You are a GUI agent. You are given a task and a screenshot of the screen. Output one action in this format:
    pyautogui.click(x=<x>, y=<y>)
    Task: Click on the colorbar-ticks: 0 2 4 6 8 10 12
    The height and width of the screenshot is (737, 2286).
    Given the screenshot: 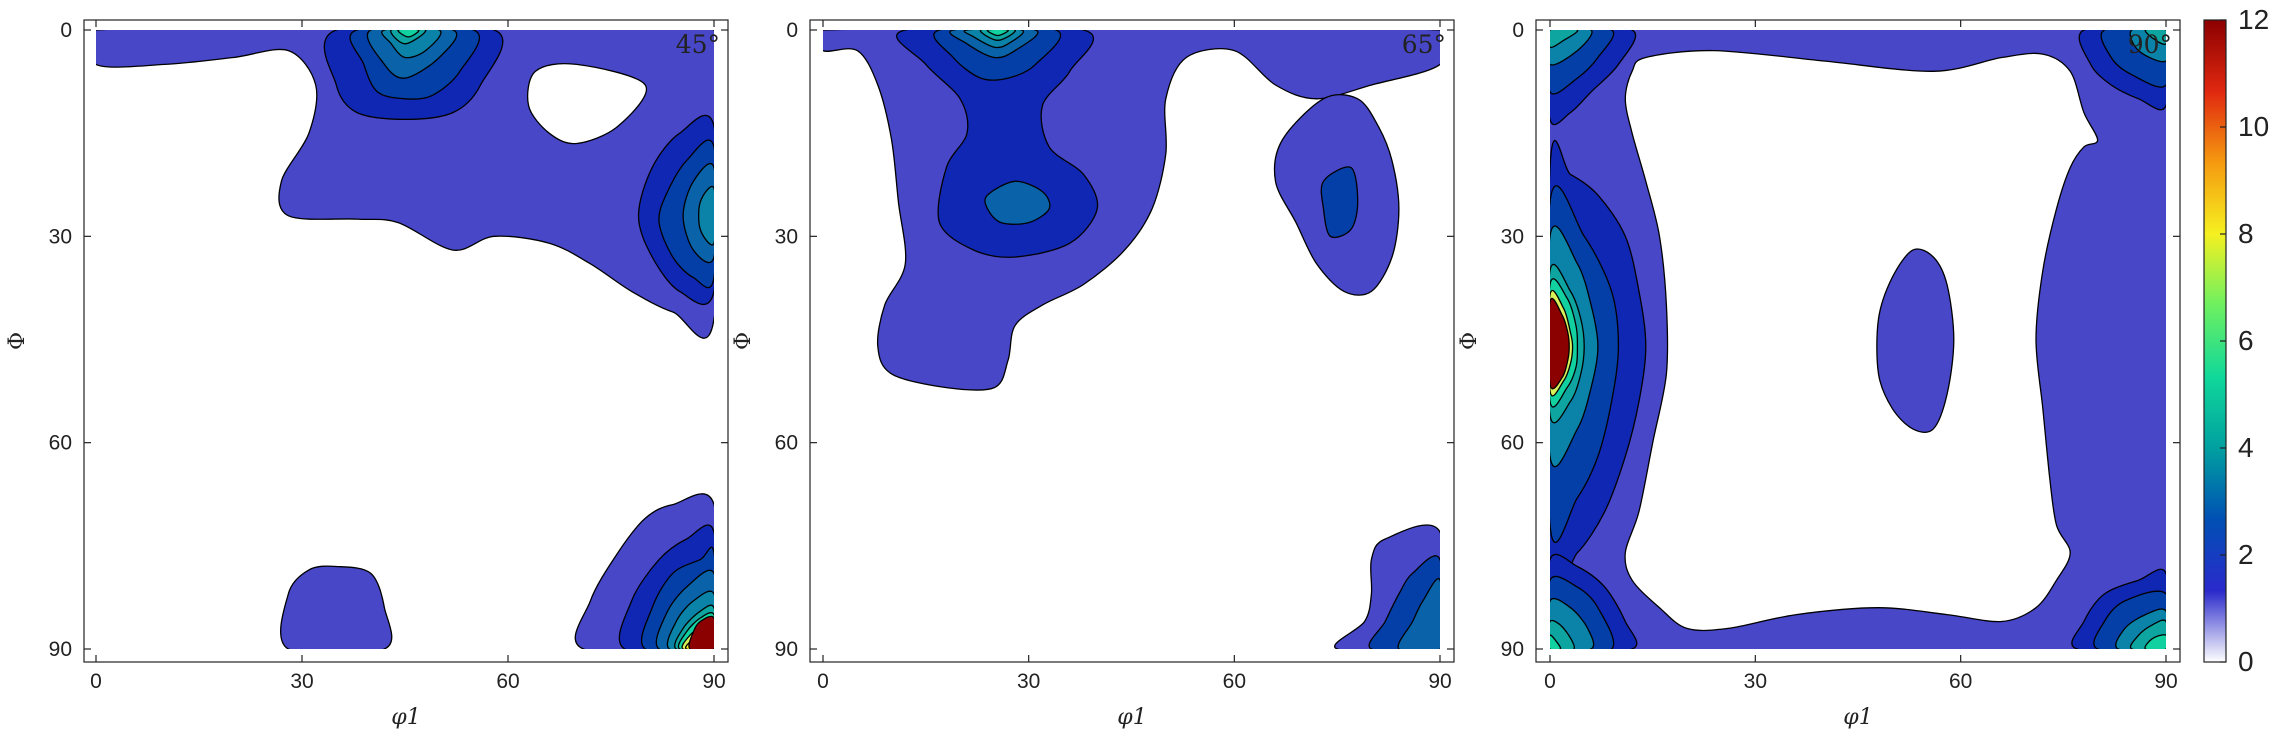 What is the action you would take?
    pyautogui.click(x=2244, y=340)
    